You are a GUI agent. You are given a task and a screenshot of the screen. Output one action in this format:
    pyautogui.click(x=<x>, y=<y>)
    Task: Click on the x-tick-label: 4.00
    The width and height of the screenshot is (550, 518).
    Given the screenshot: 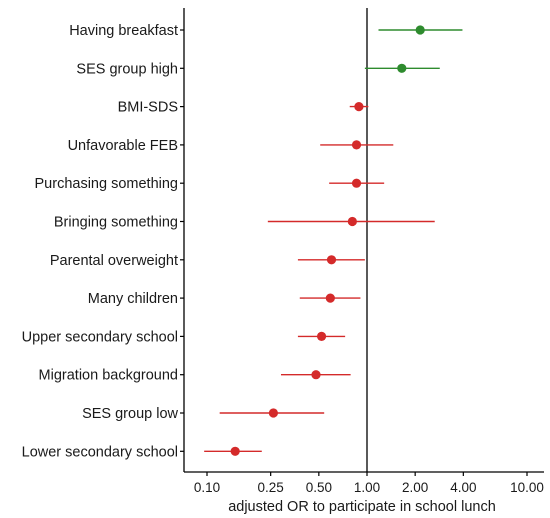 What is the action you would take?
    pyautogui.click(x=463, y=487)
    